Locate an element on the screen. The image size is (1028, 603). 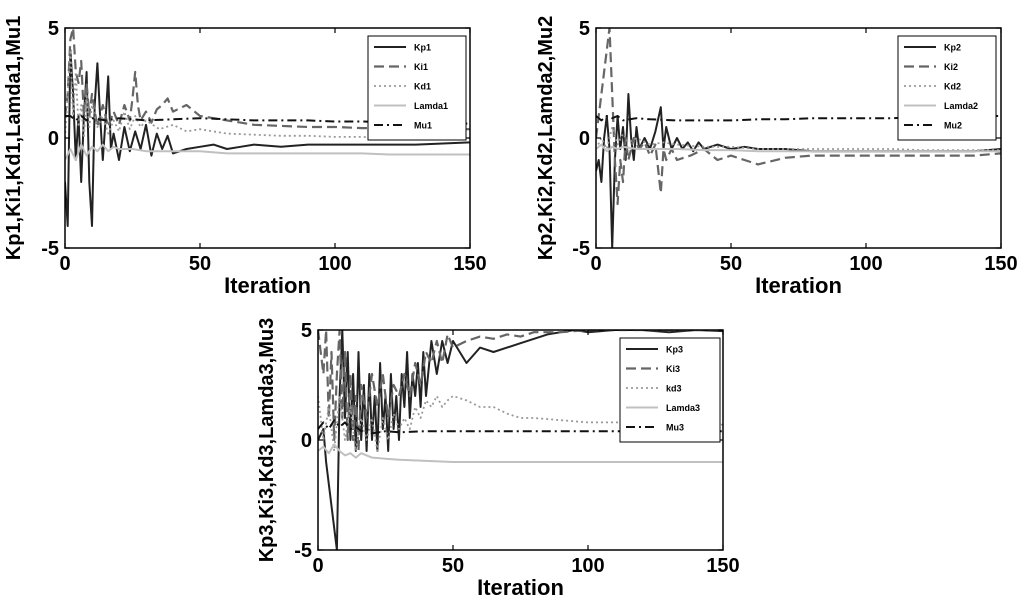
legend-label-kd2: Kd2 is located at coordinates (952, 87).